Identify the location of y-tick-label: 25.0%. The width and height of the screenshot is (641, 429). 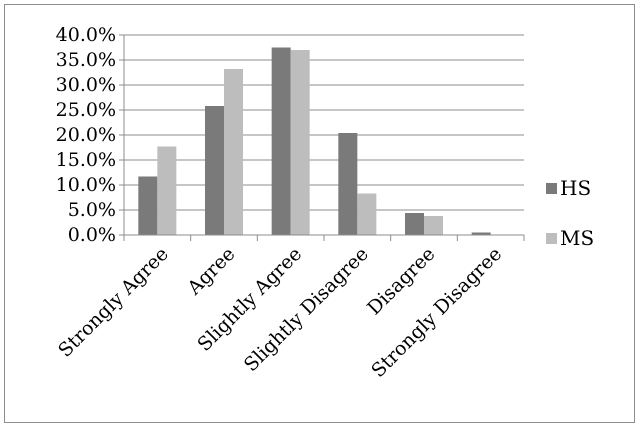
(86, 110).